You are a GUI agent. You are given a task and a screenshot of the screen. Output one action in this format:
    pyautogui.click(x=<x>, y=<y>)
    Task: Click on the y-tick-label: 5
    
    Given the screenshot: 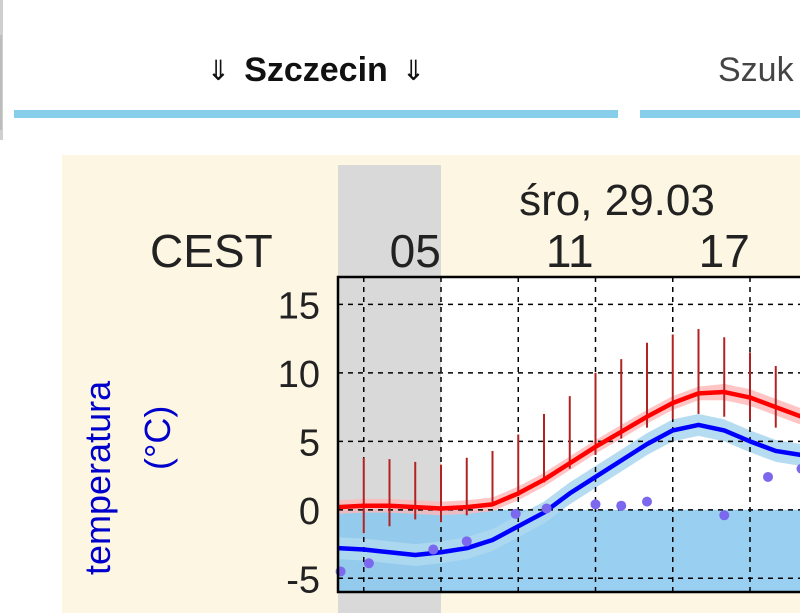 What is the action you would take?
    pyautogui.click(x=309, y=443)
    